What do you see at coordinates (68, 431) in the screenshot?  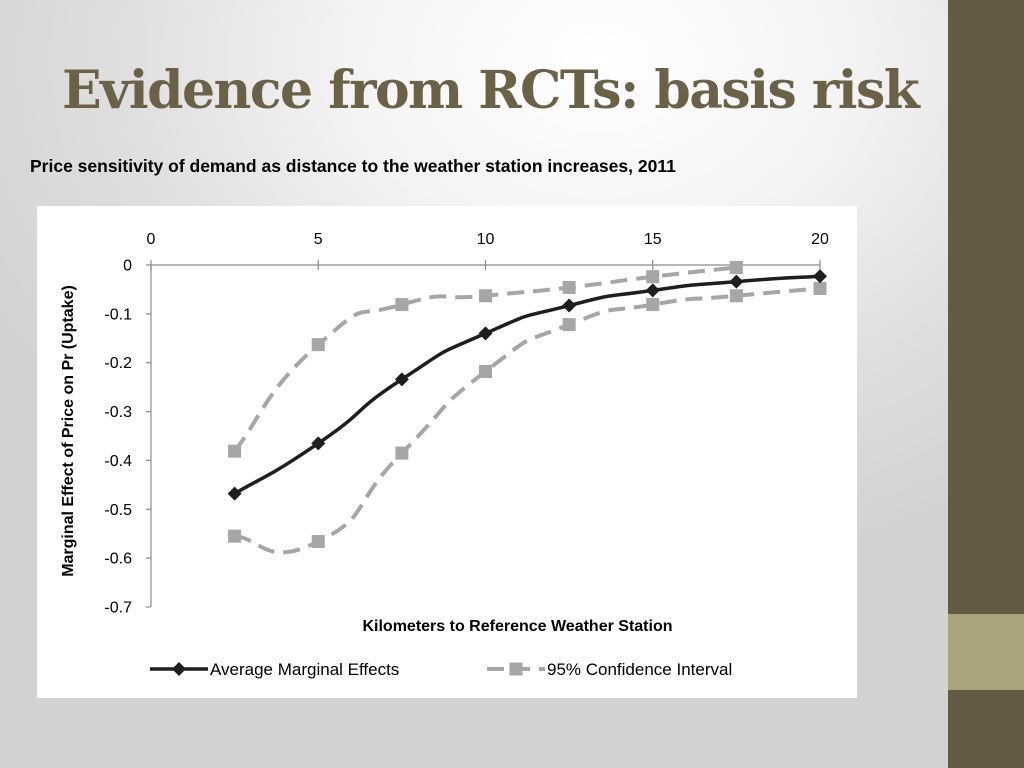 I see `y-axis-title: Marginal Effect of Price on Pr (Uptake)` at bounding box center [68, 431].